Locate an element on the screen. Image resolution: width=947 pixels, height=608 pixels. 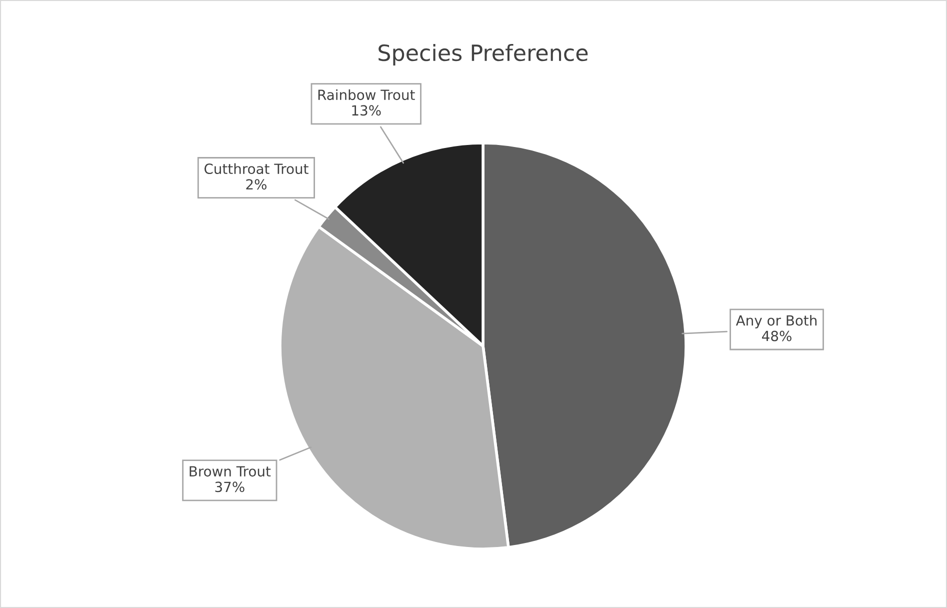
chart-title: Species Preference is located at coordinates (483, 55).